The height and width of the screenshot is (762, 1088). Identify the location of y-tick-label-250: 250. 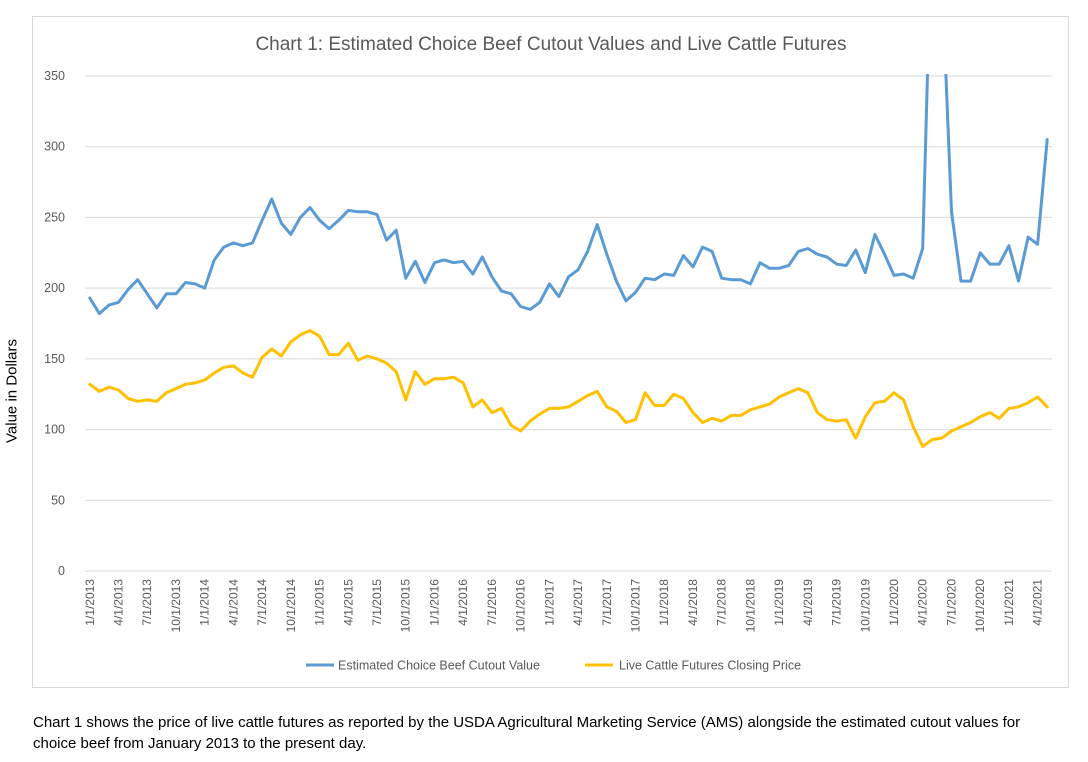
(54, 217).